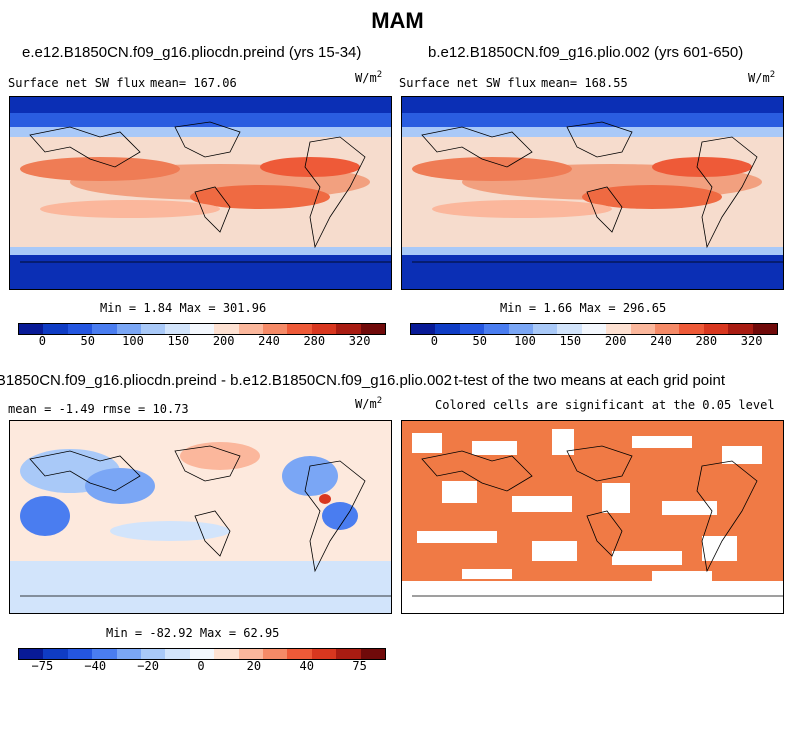 This screenshot has height=733, width=795. What do you see at coordinates (77, 83) in the screenshot?
I see `panel-1-variable: Surface net SW flux` at bounding box center [77, 83].